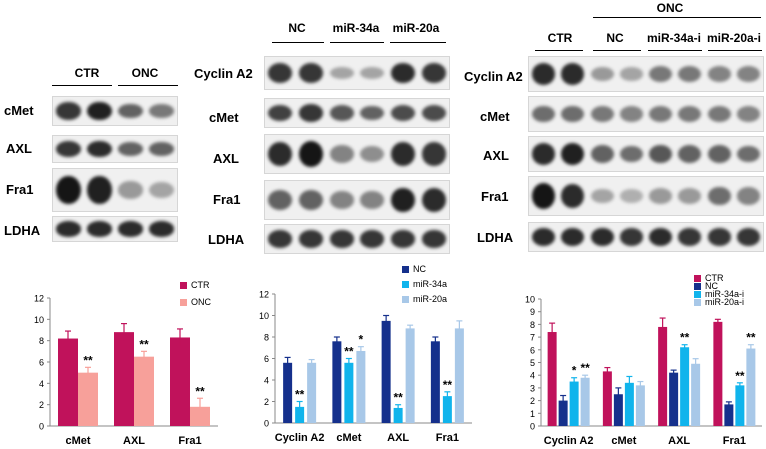  What do you see at coordinates (670, 8) in the screenshot?
I see `lane-header-onc-group: ONC` at bounding box center [670, 8].